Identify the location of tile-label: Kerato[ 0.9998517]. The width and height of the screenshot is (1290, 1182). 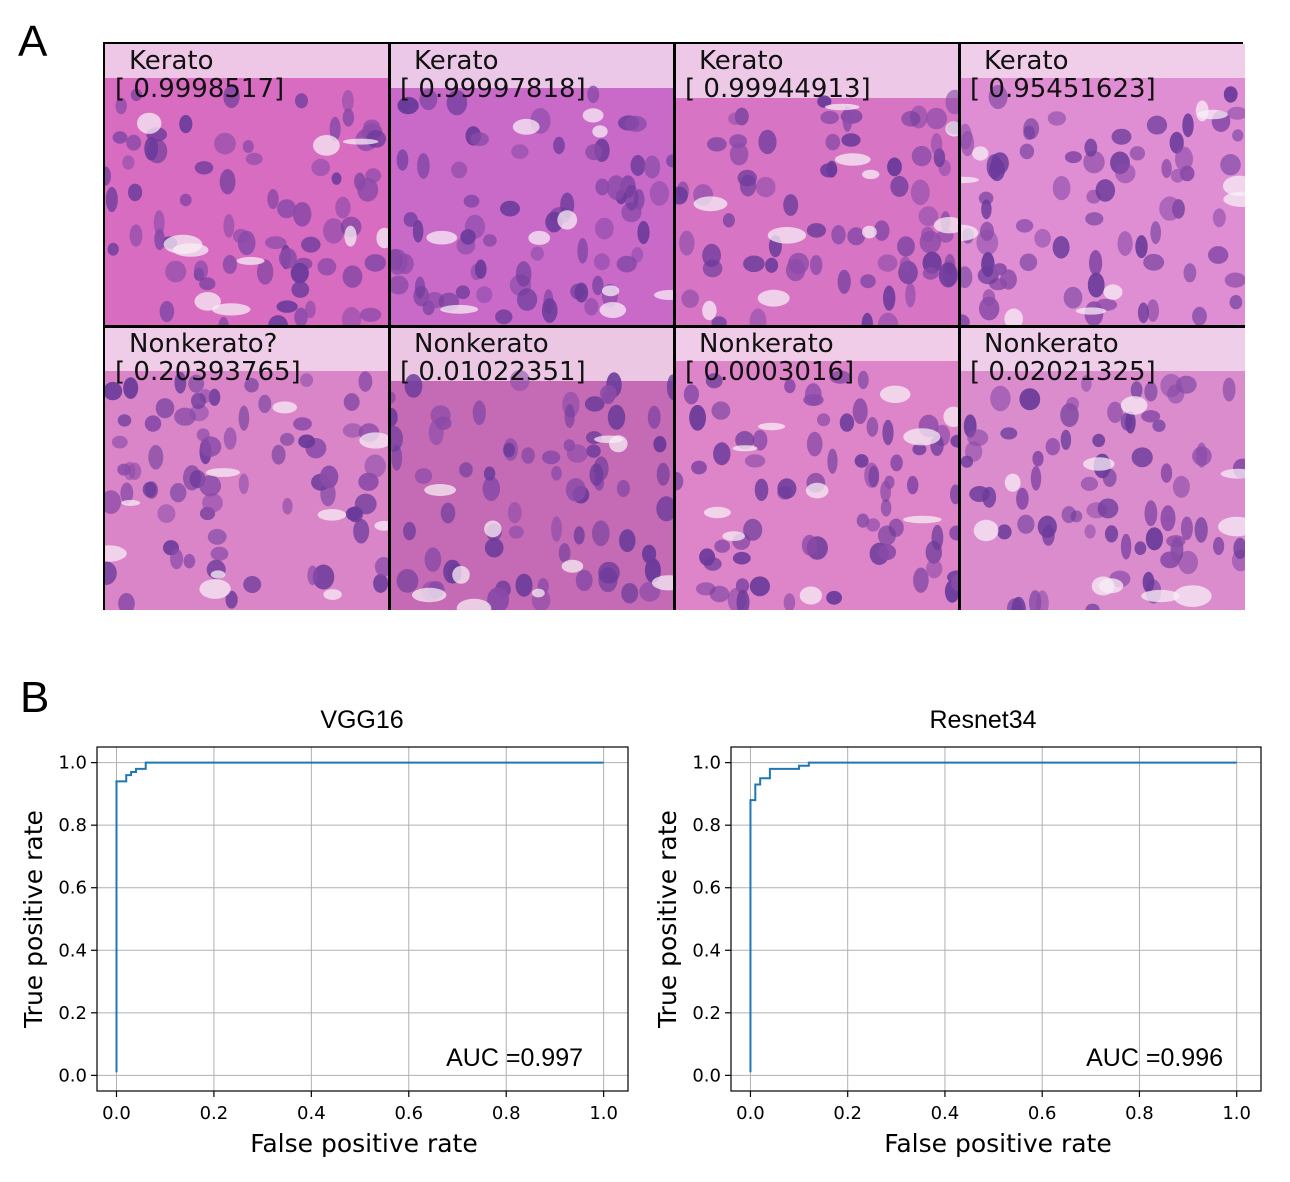
(200, 75).